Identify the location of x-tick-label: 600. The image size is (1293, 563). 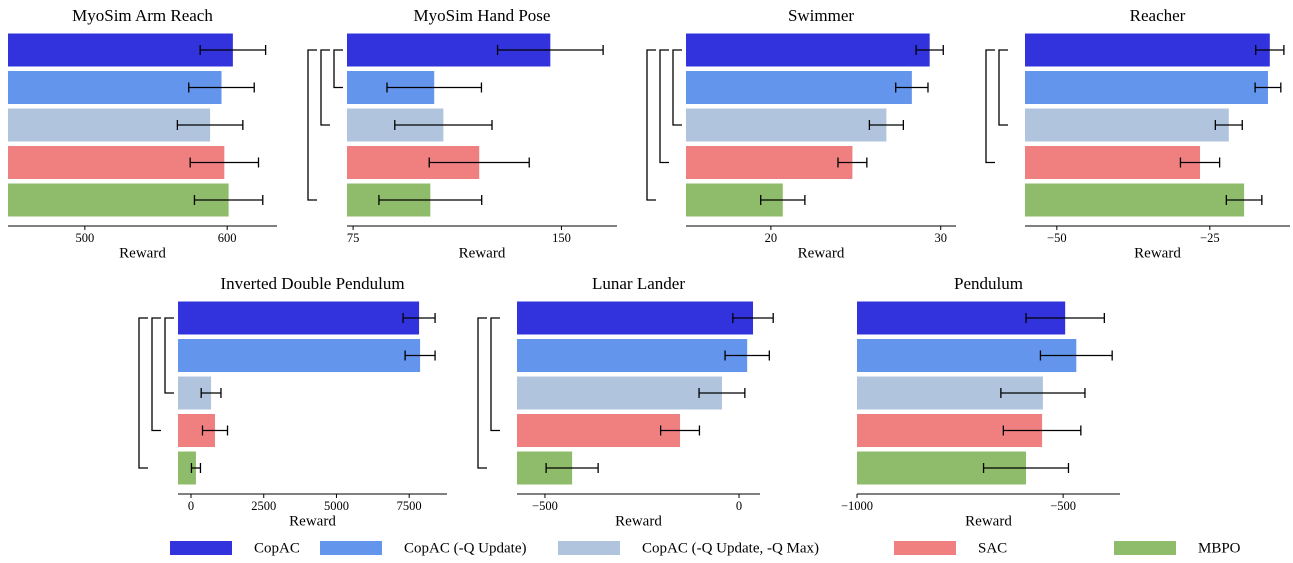
(227, 238).